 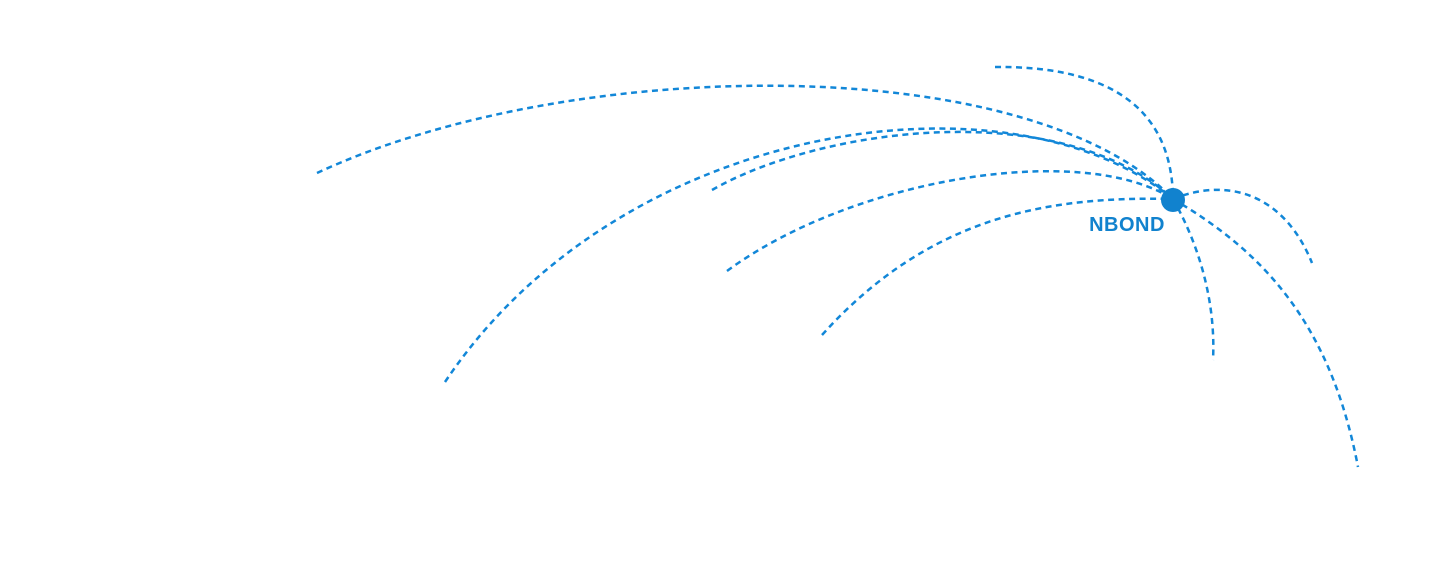 I want to click on node-label-nbond: NBOND, so click(x=1127, y=225).